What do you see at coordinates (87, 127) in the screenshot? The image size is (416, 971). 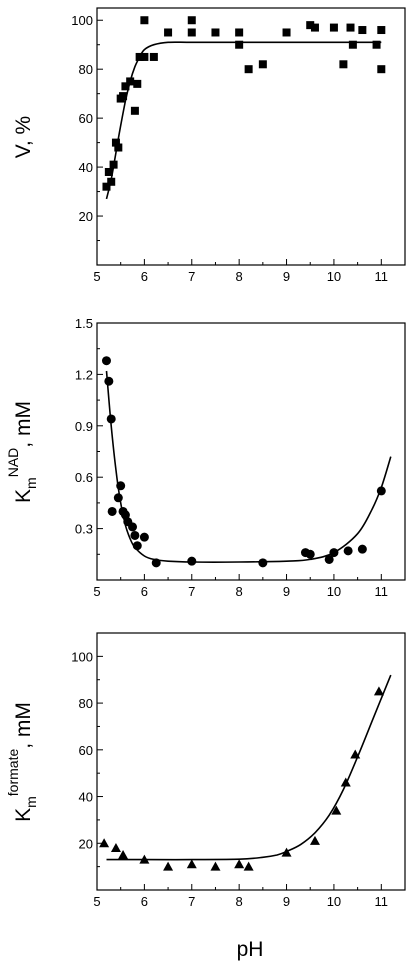 I see `y-axis-ticks: 20 40 60 80 100` at bounding box center [87, 127].